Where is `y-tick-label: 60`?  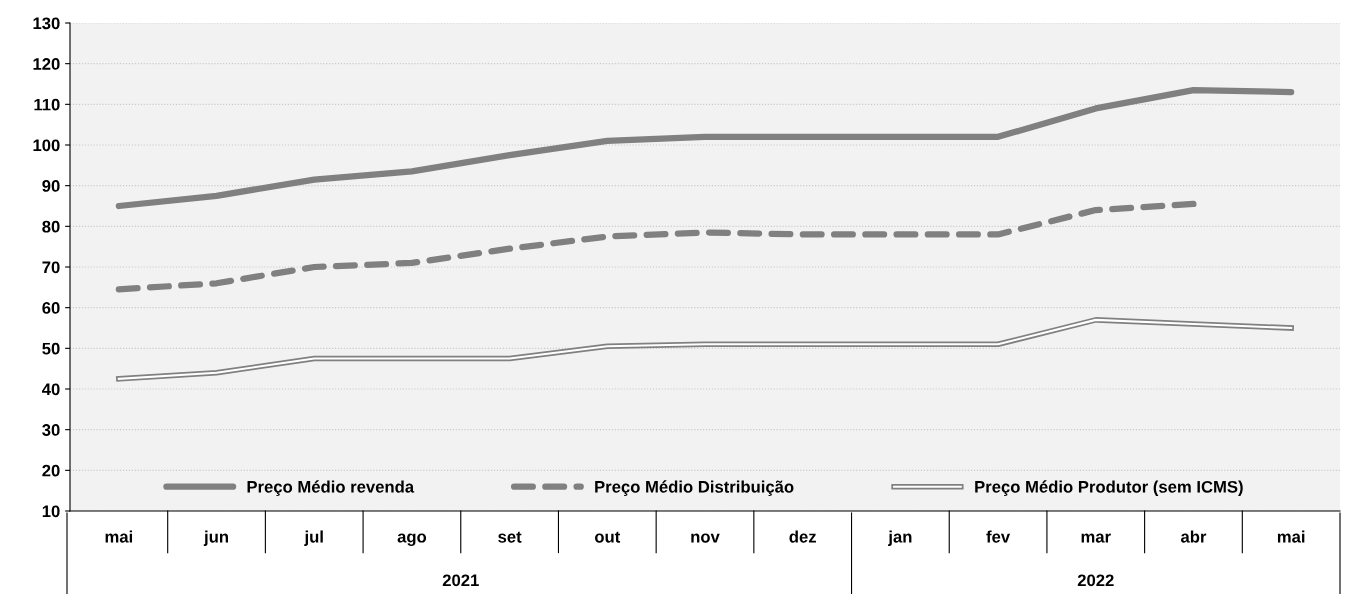
y-tick-label: 60 is located at coordinates (51, 308).